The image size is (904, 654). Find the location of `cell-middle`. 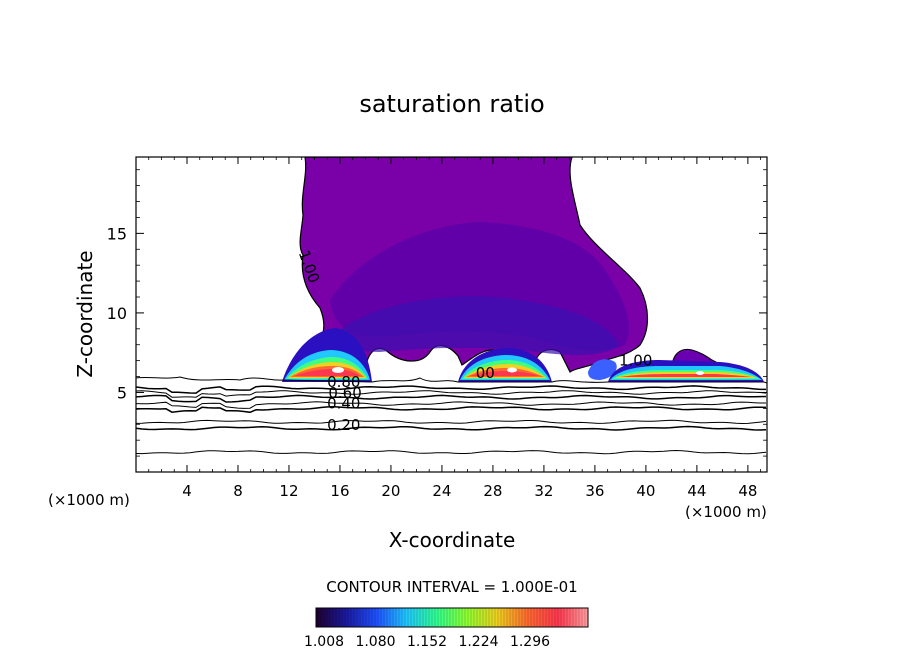

cell-middle is located at coordinates (505, 365).